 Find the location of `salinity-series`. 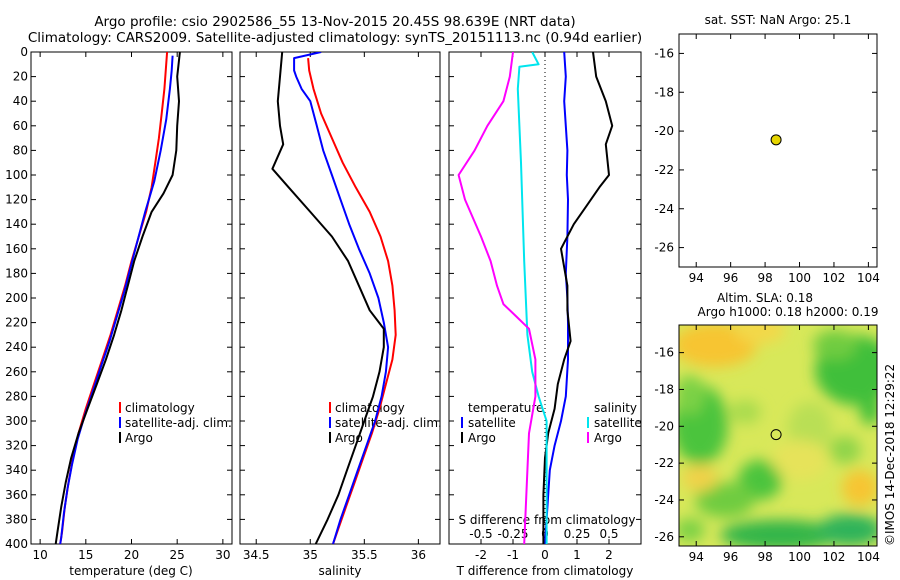

salinity-series is located at coordinates (334, 298).